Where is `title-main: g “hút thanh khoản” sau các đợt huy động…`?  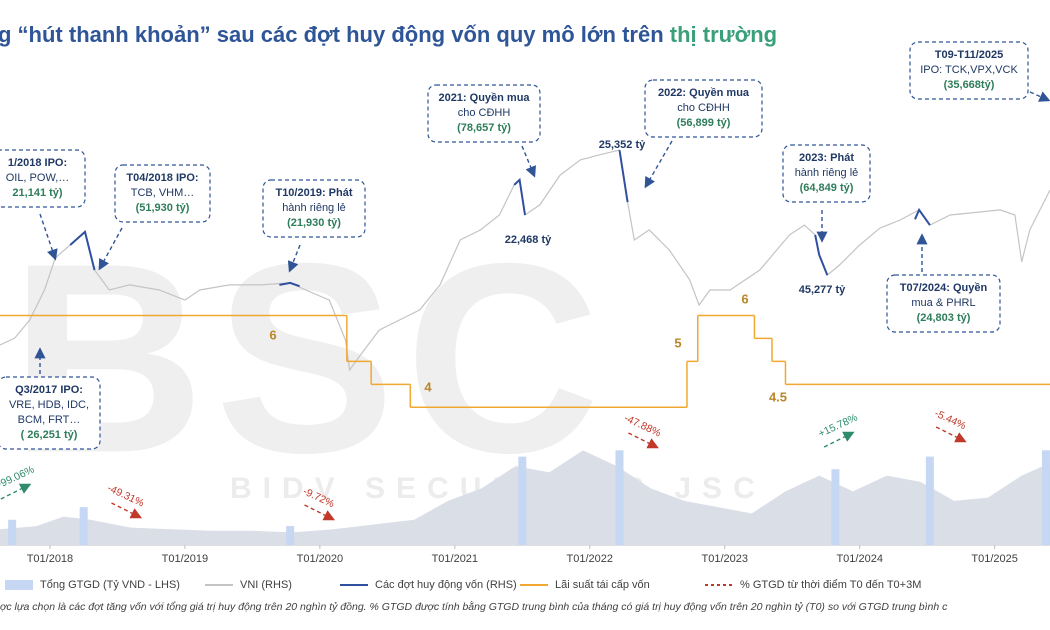
title-main: g “hút thanh khoản” sau các đợt huy động… is located at coordinates (332, 34).